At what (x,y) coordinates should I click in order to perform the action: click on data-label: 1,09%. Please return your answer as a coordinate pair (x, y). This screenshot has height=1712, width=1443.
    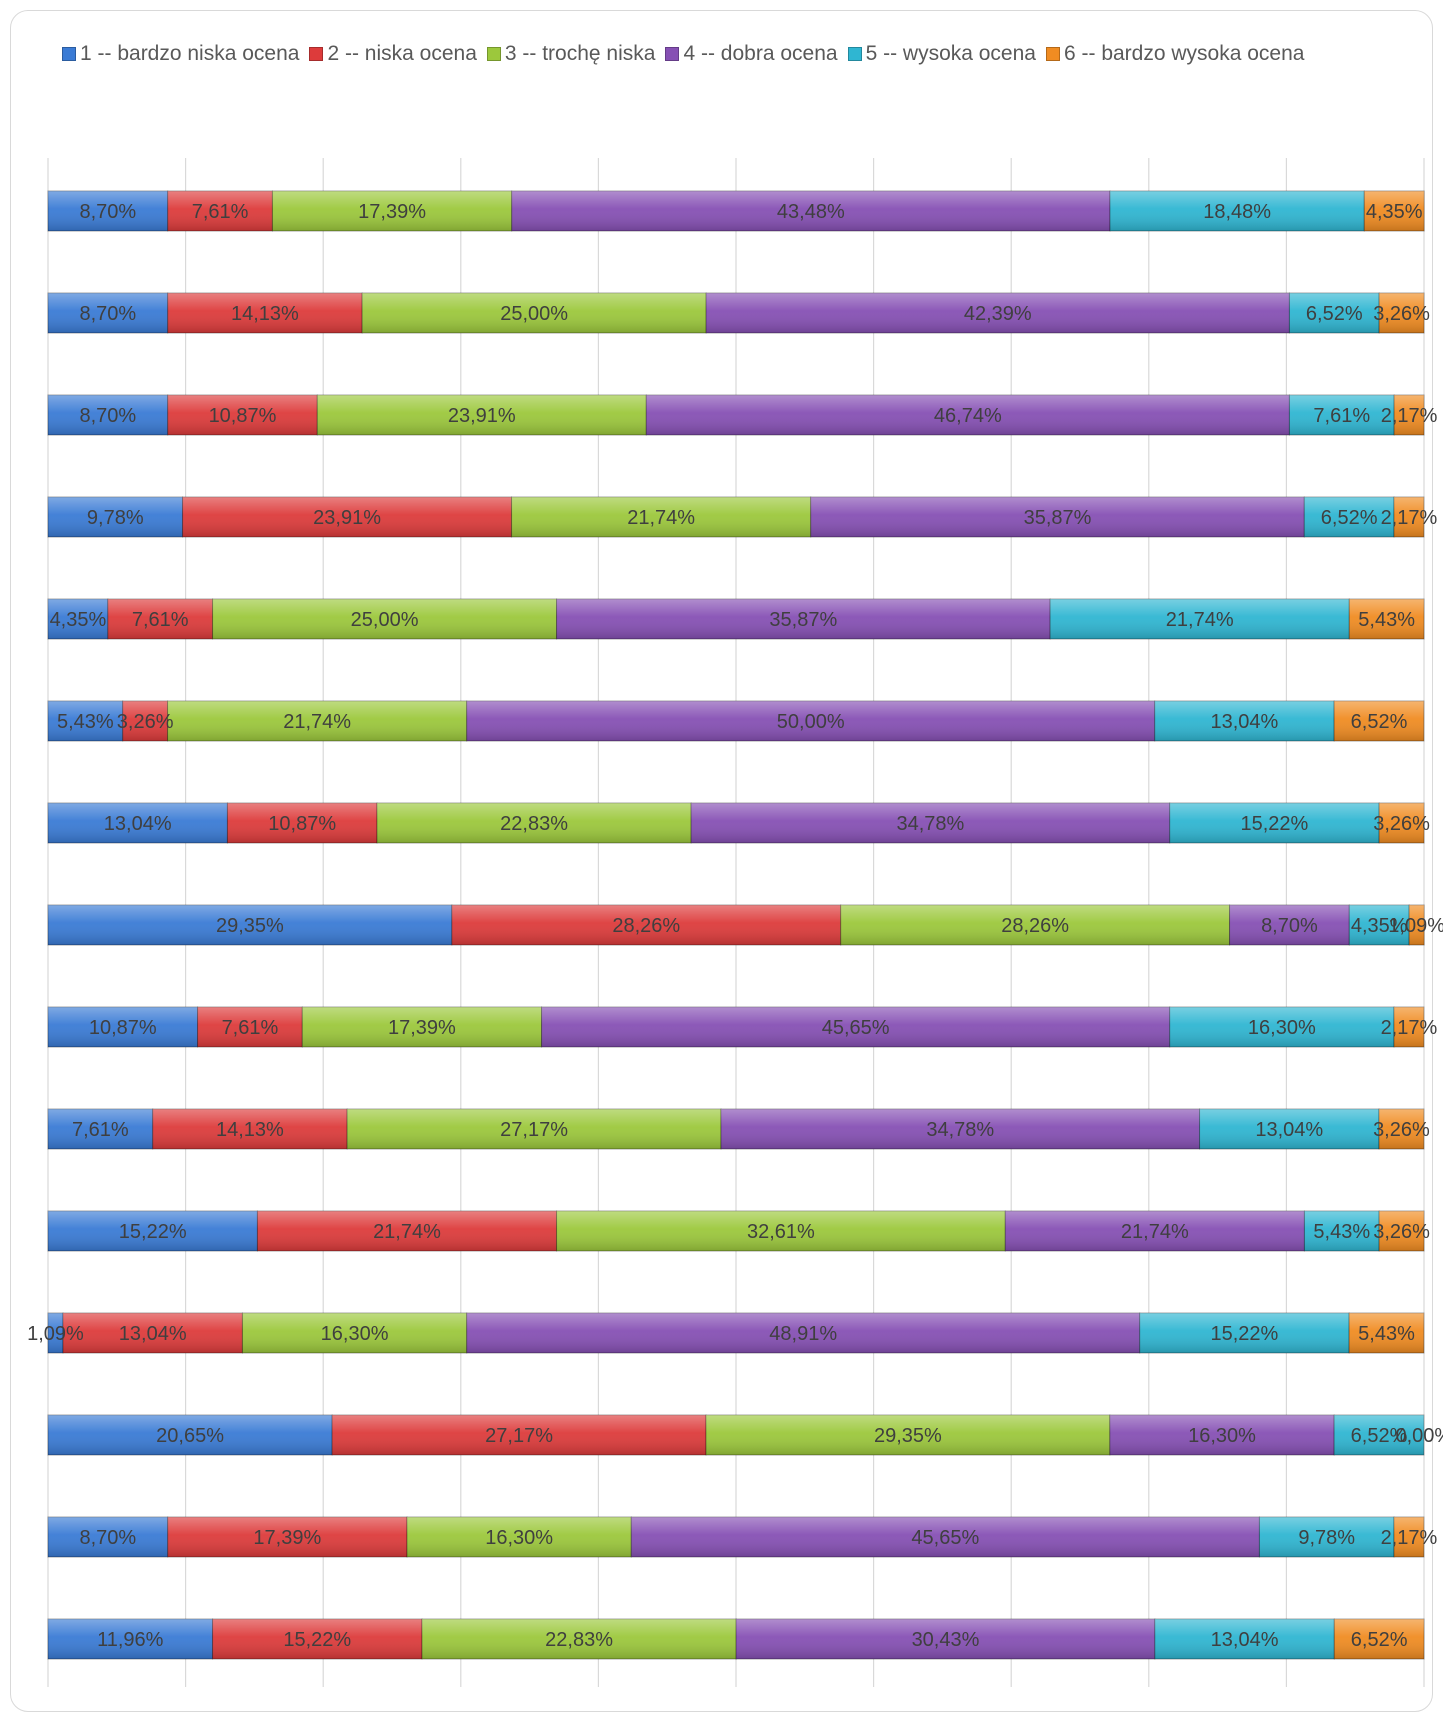
    Looking at the image, I should click on (1415, 926).